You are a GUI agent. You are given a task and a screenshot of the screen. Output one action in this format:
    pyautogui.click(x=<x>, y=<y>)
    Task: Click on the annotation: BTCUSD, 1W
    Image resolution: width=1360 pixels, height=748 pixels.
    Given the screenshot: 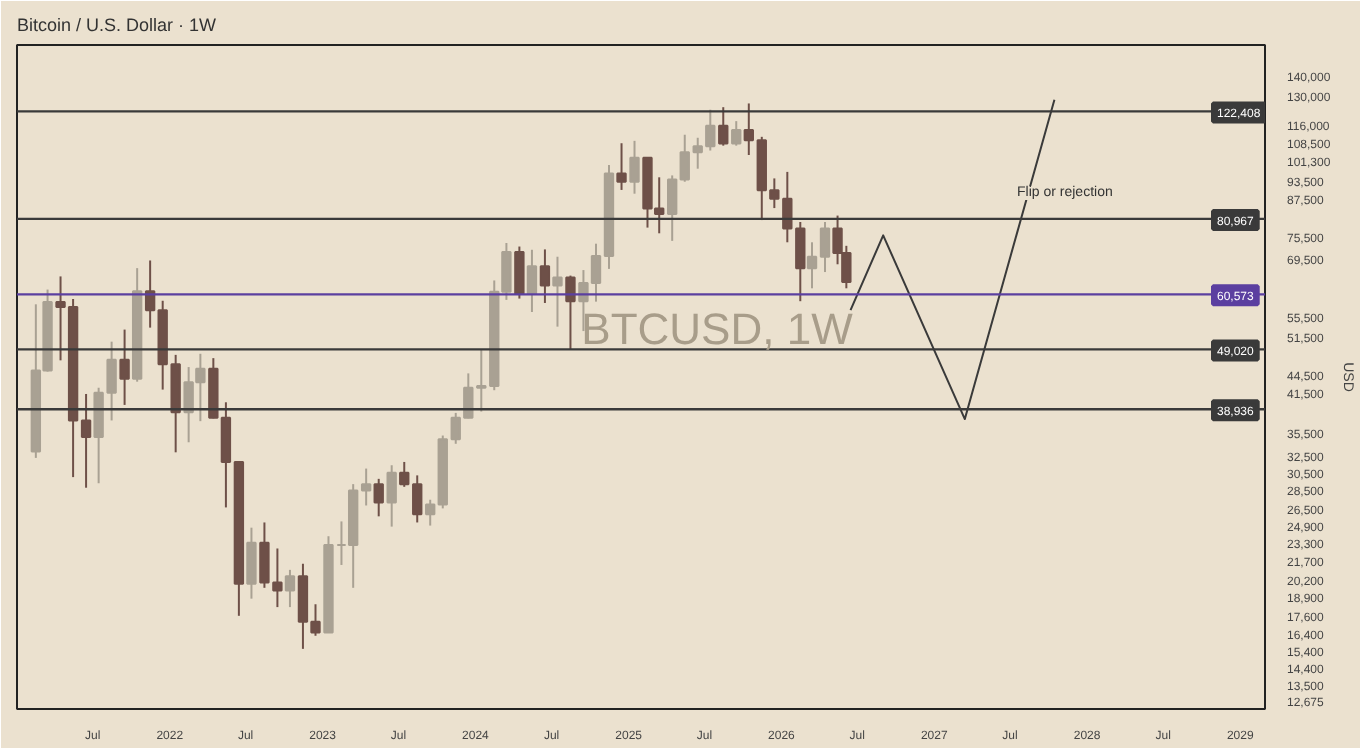 What is the action you would take?
    pyautogui.click(x=717, y=329)
    